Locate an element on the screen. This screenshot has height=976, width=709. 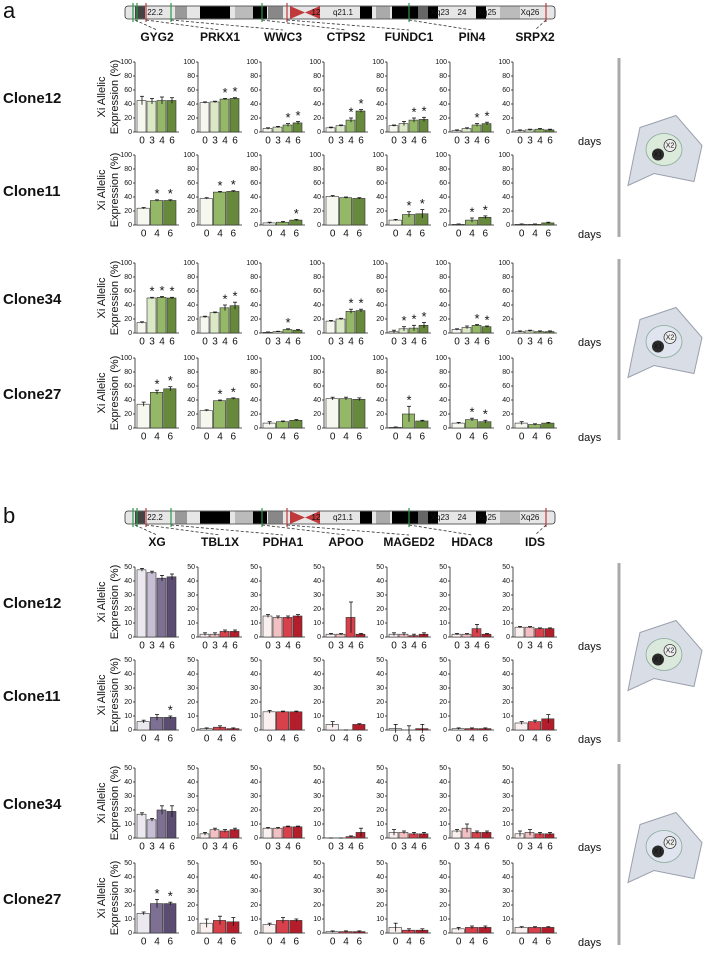
centromere is located at coordinates (312, 12).